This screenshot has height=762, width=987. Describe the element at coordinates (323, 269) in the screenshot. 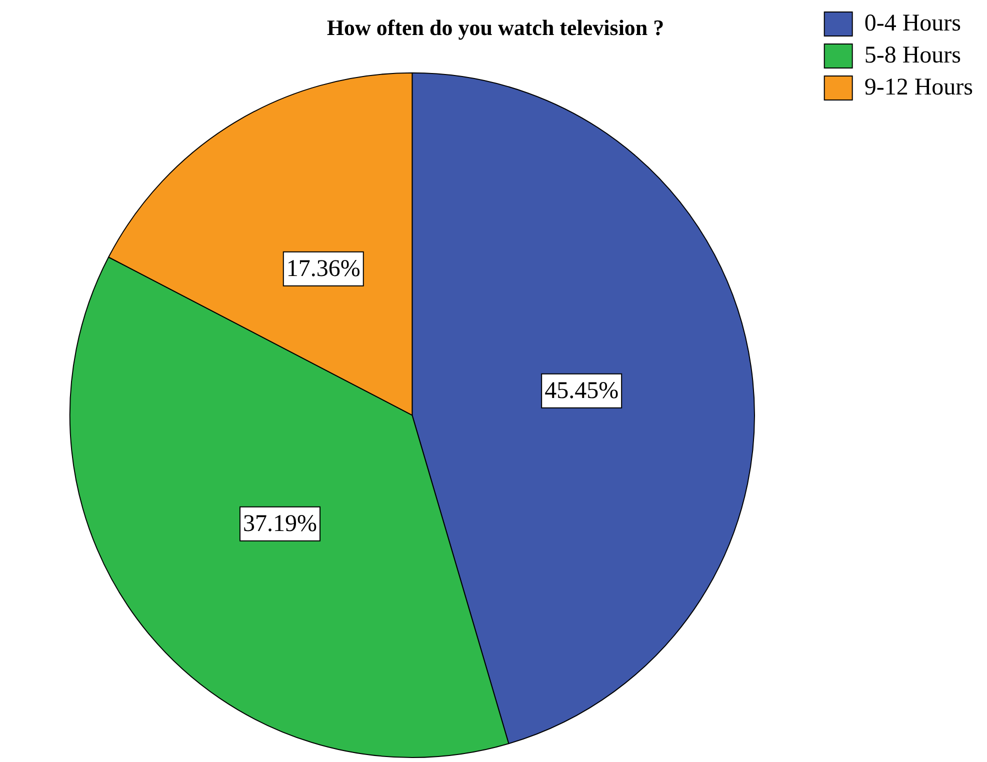

I see `data-label: 17.36%` at that location.